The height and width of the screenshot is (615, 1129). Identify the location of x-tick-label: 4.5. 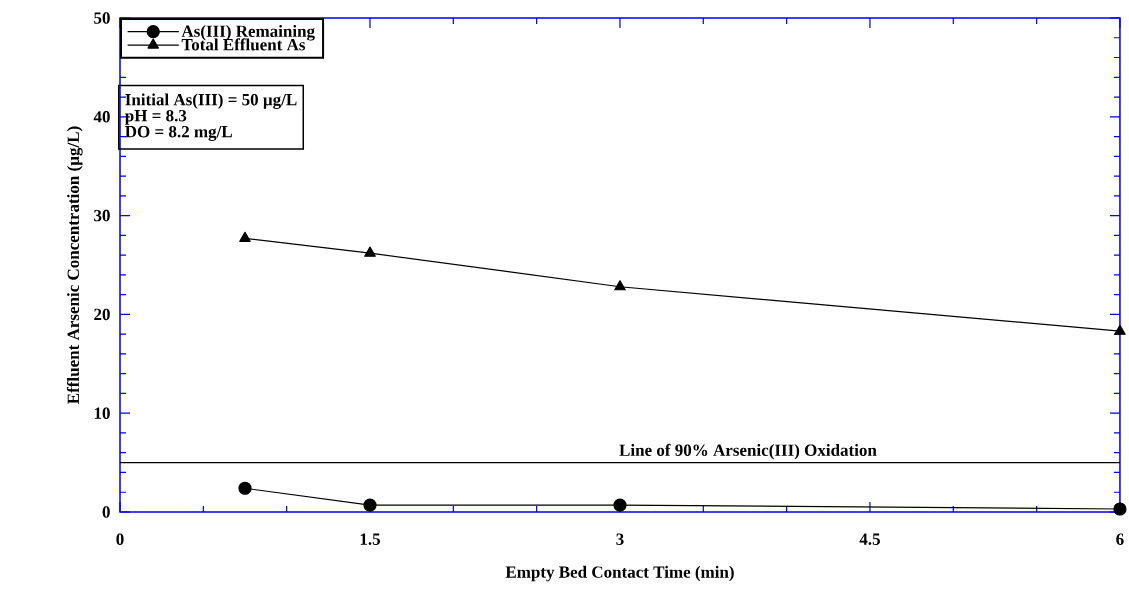
(869, 539).